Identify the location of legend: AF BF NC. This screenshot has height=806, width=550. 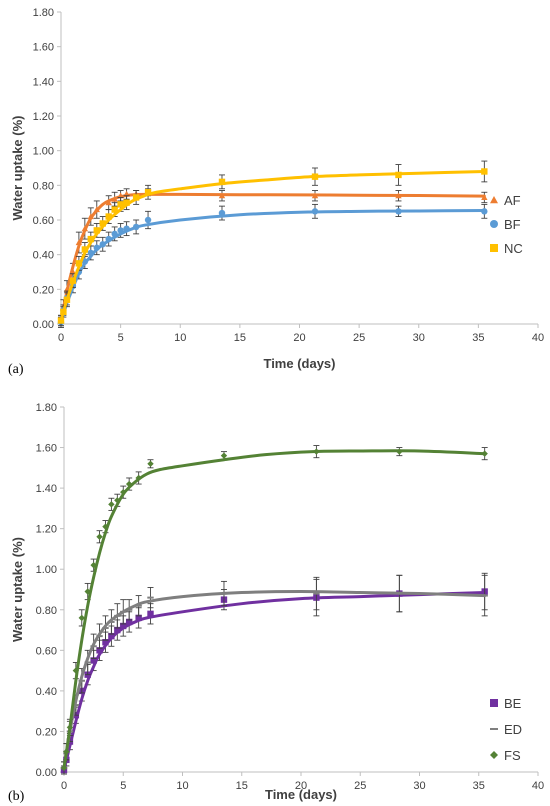
(506, 224).